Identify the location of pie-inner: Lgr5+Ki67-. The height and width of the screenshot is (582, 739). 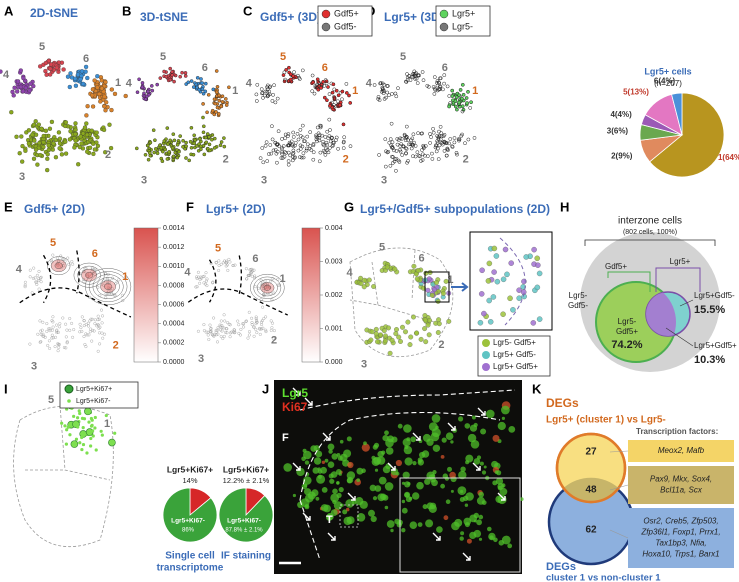
(244, 521).